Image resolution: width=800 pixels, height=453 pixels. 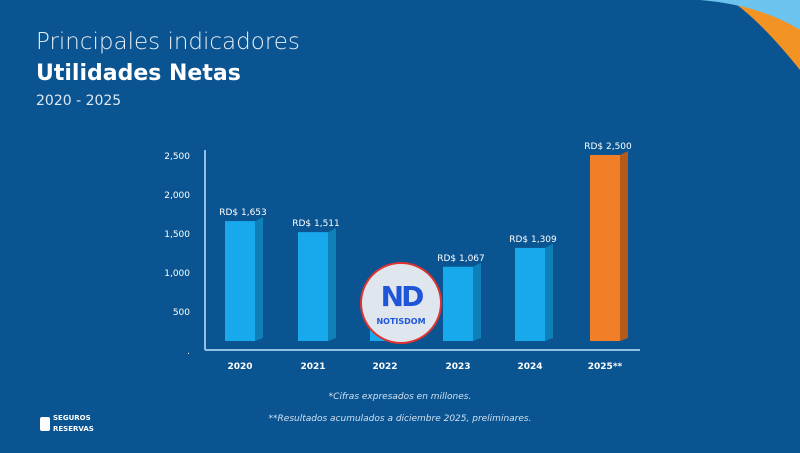 I want to click on x-tick-label: 2023, so click(x=457, y=367).